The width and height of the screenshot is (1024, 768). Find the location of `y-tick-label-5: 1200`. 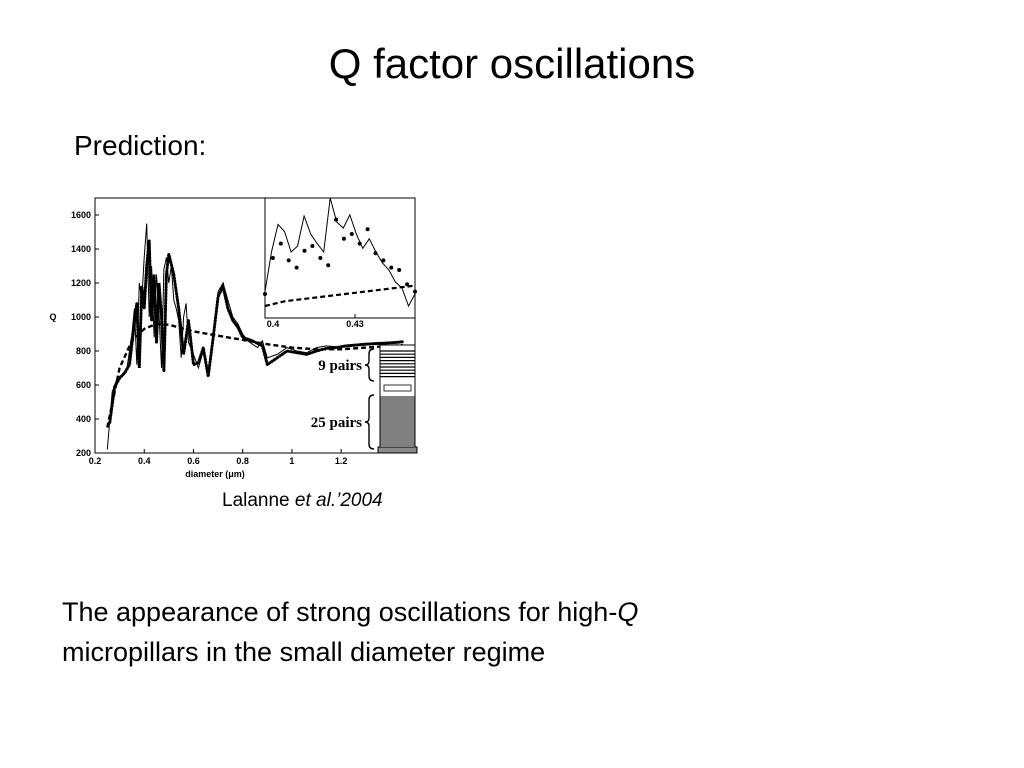

y-tick-label-5: 1200 is located at coordinates (81, 283).